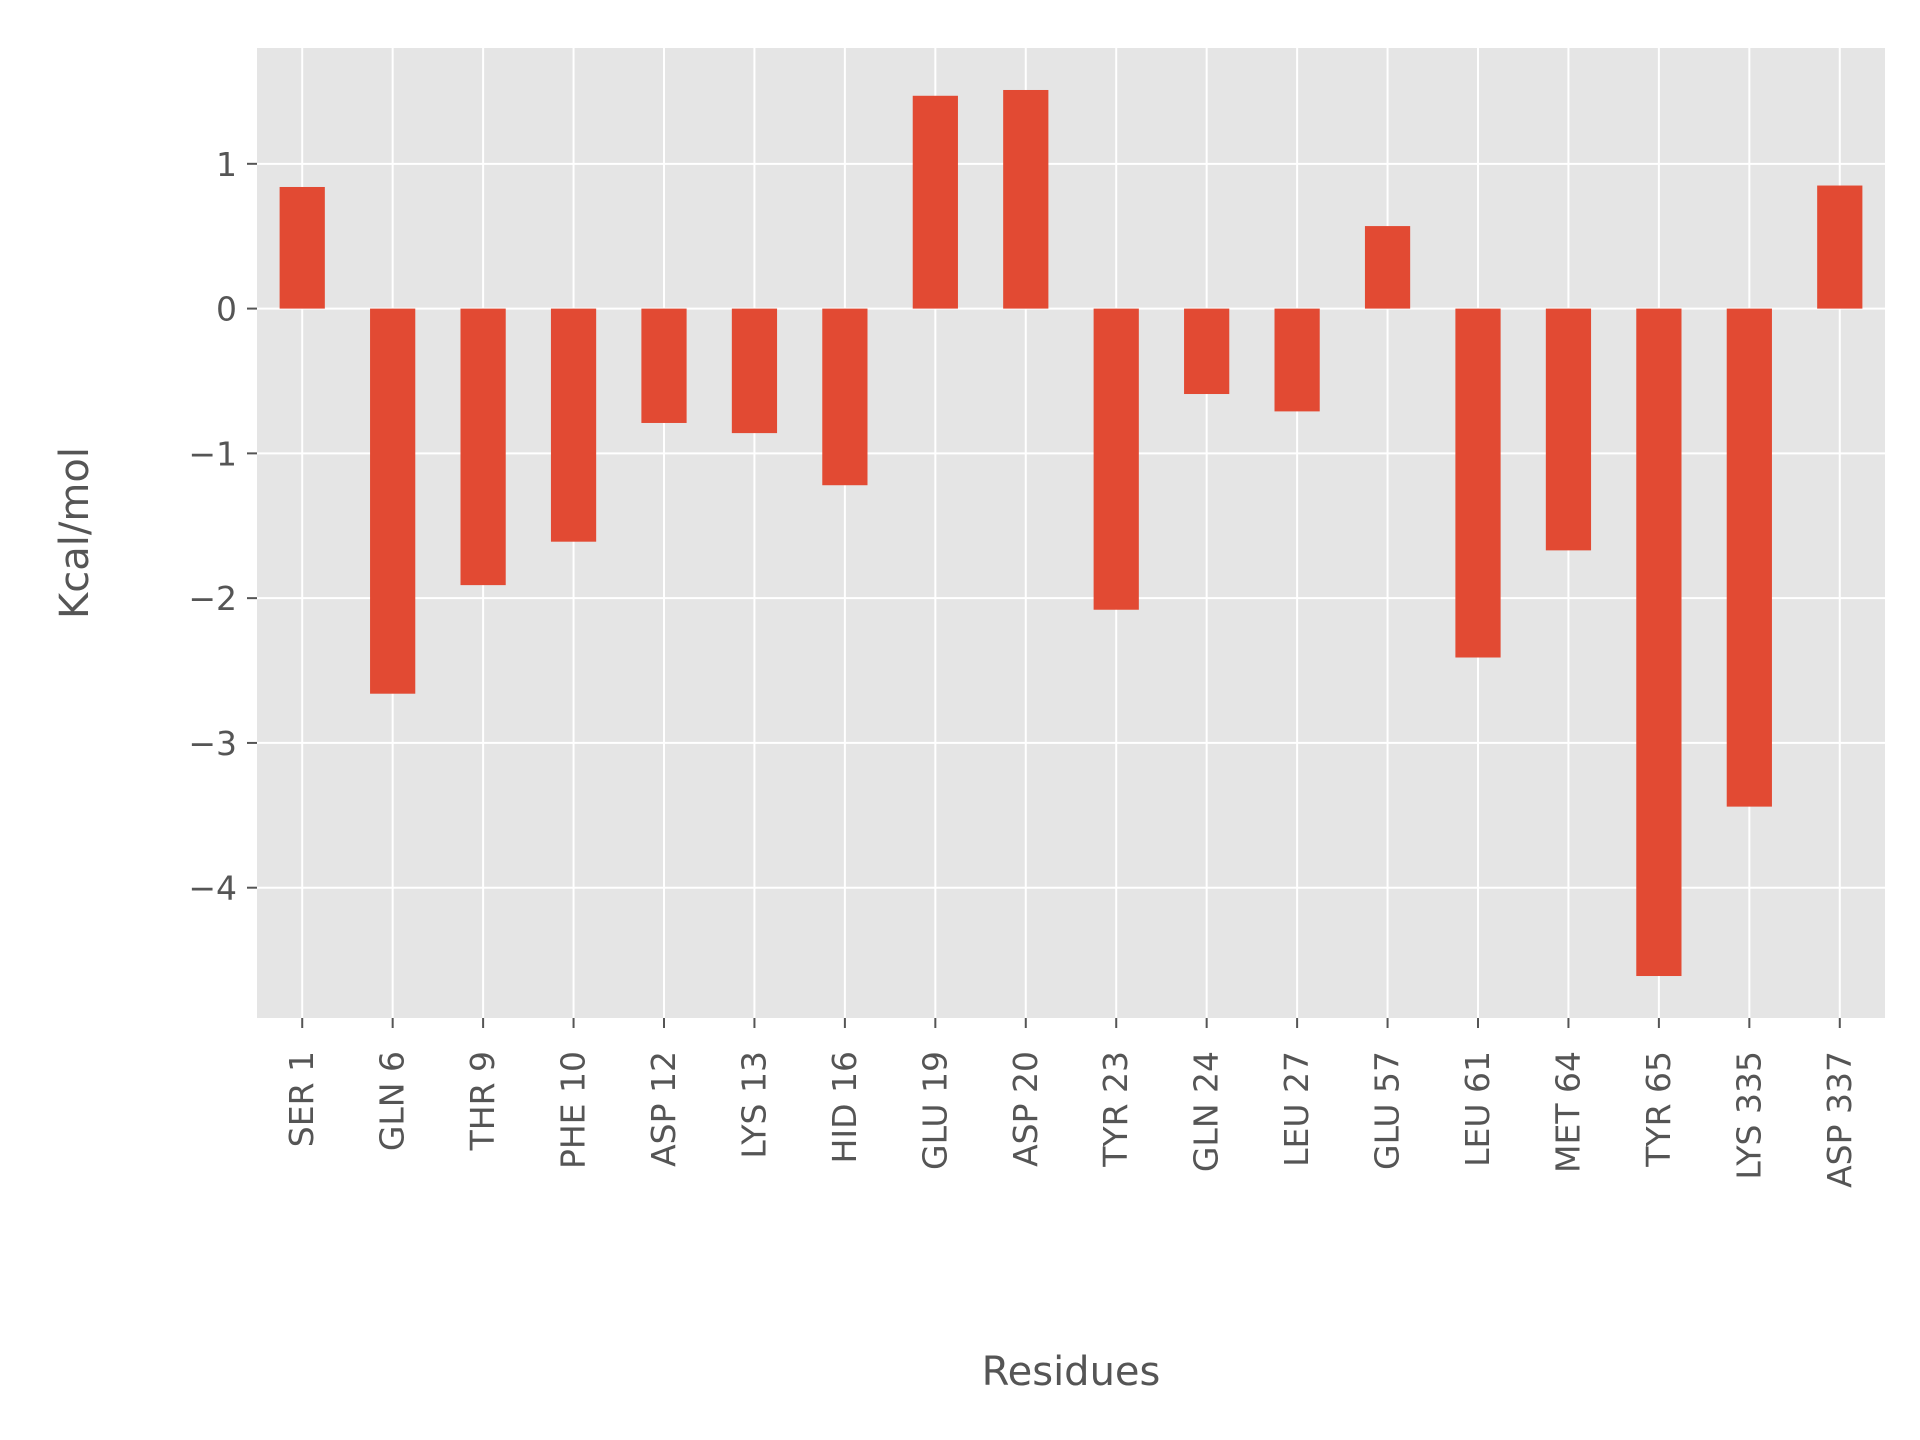  What do you see at coordinates (573, 1110) in the screenshot?
I see `x-tick-label: PHE 10` at bounding box center [573, 1110].